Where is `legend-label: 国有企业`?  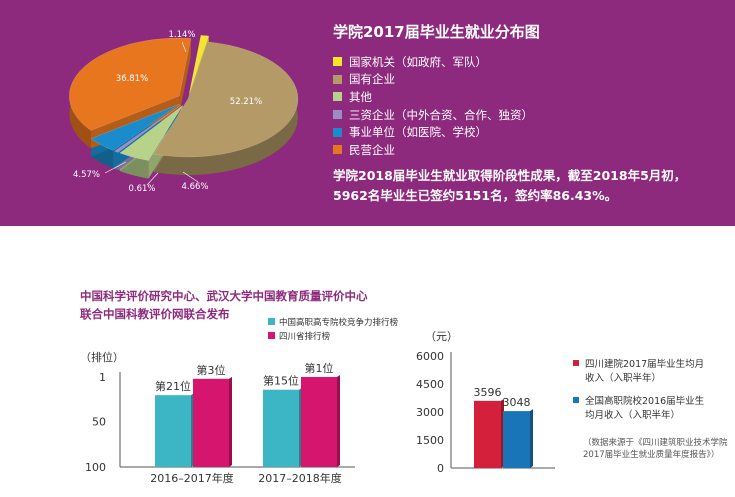 legend-label: 国有企业 is located at coordinates (372, 79).